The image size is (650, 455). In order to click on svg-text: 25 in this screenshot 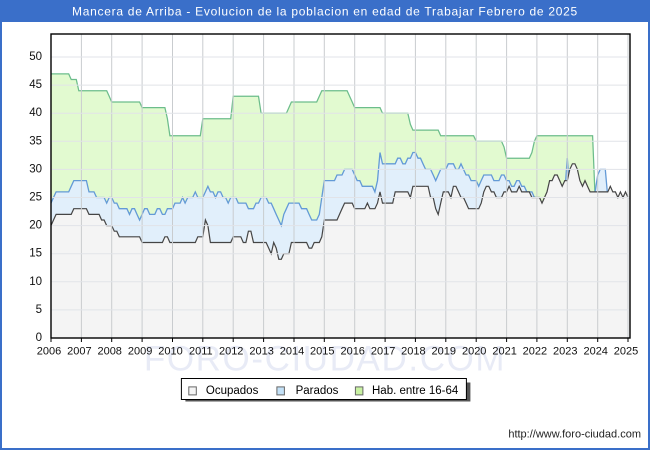, I will do `click(35, 198)`.